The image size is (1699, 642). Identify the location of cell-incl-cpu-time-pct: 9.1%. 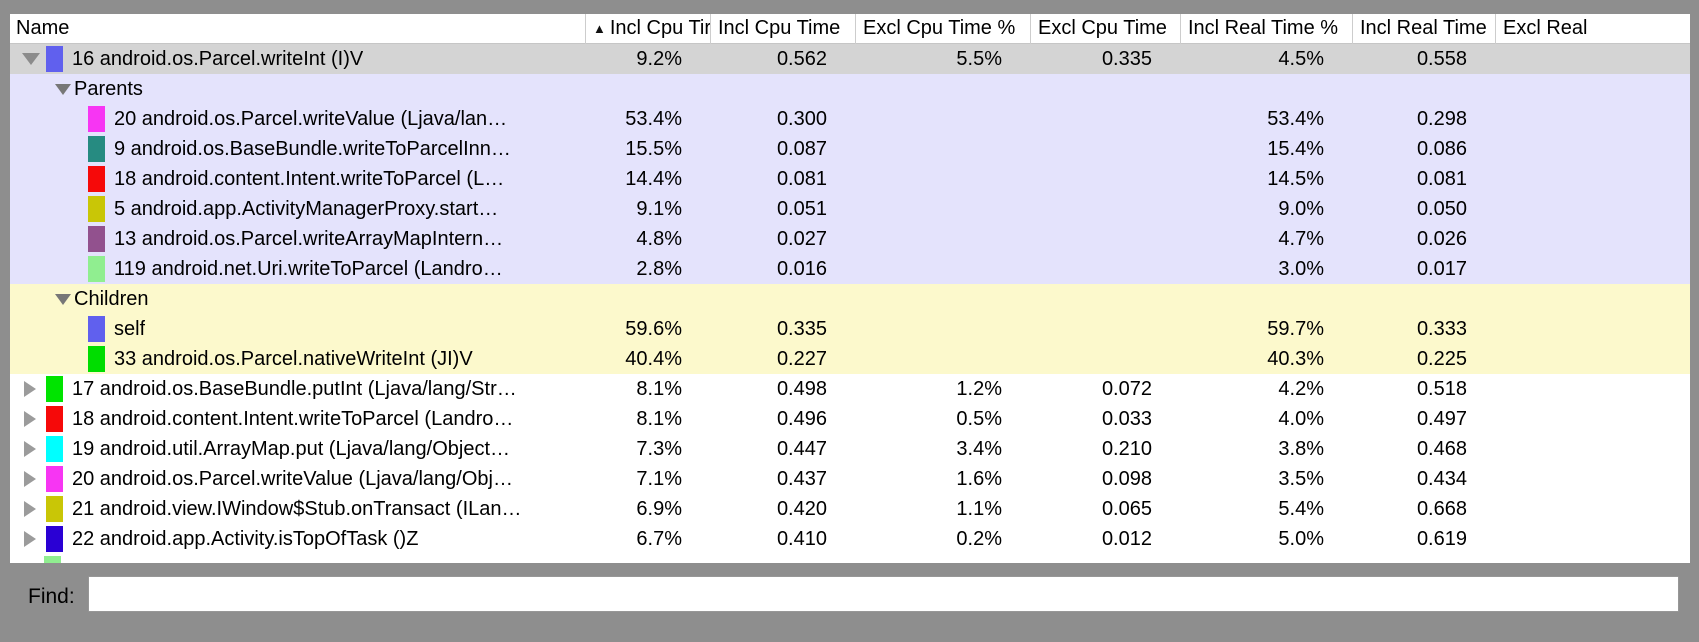
(659, 208).